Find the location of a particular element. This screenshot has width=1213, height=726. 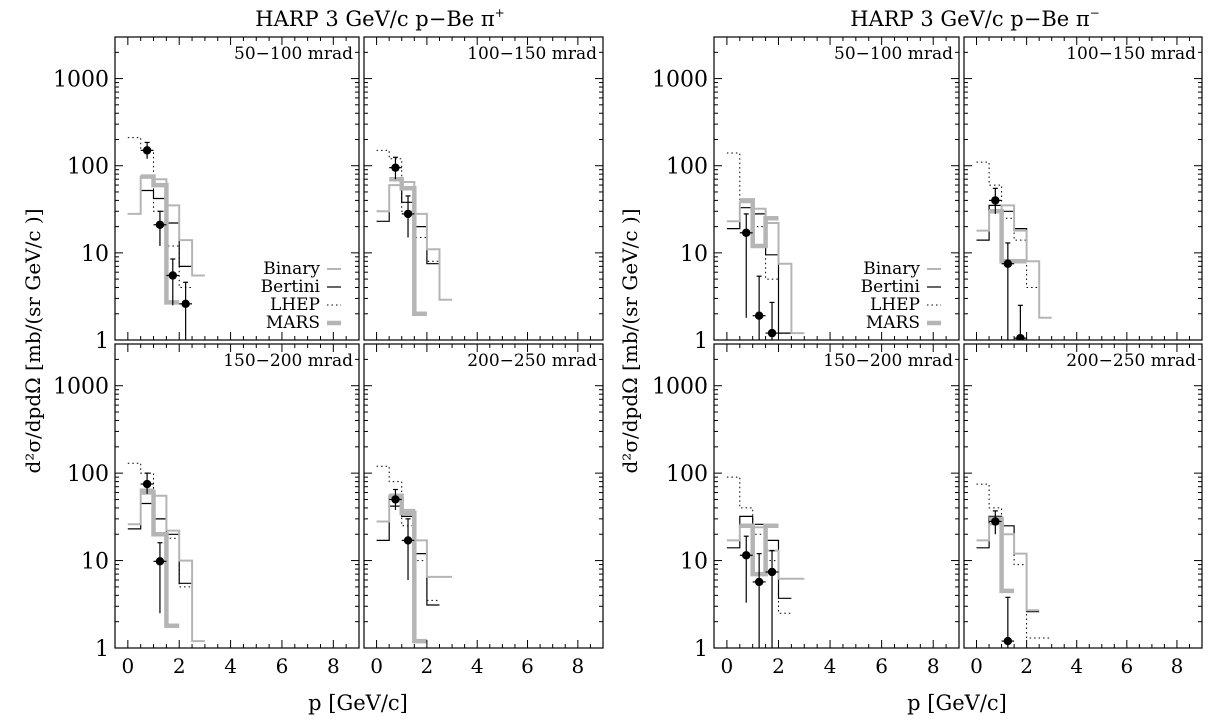

legend-label: Bertini is located at coordinates (891, 287).